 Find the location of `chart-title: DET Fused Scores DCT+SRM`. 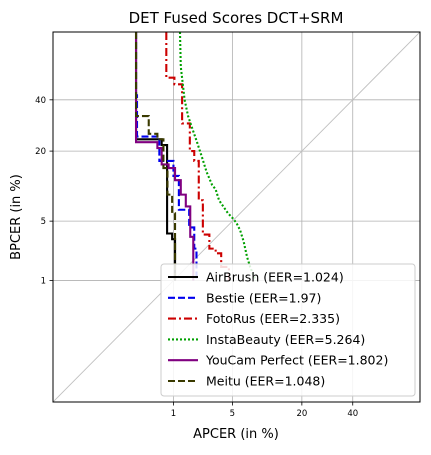

chart-title: DET Fused Scores DCT+SRM is located at coordinates (236, 18).